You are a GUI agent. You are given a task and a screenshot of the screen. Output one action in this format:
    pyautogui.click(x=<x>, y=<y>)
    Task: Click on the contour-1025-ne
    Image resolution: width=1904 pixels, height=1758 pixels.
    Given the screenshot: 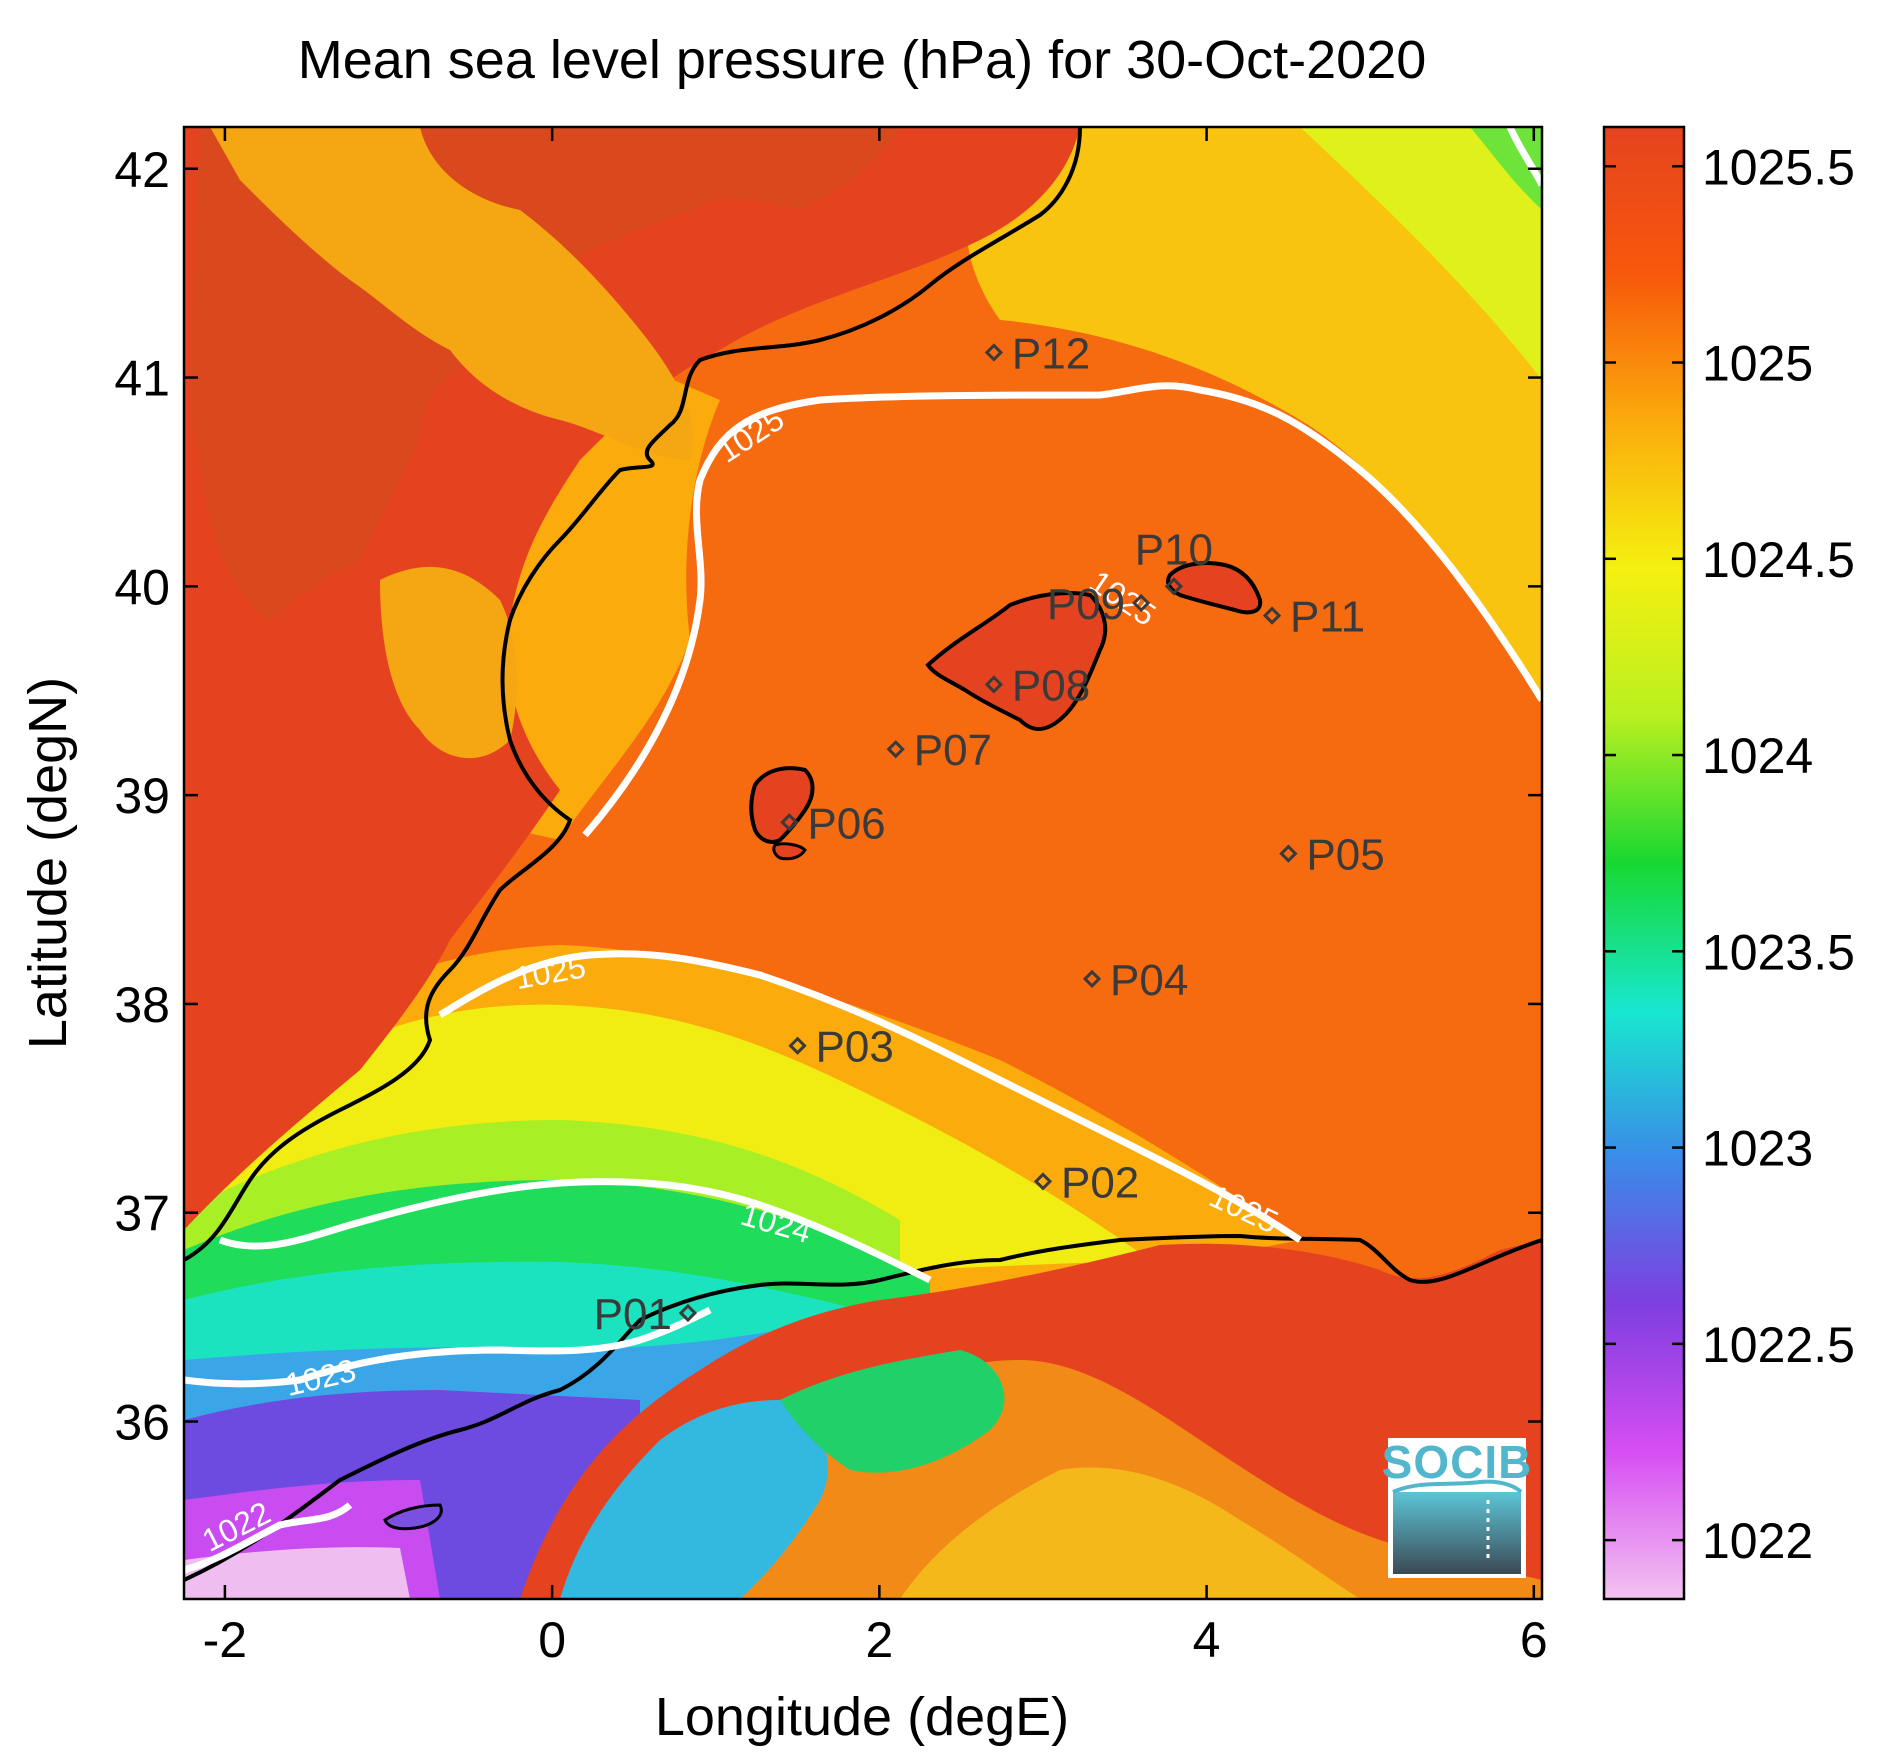 What is the action you would take?
    pyautogui.click(x=1524, y=157)
    